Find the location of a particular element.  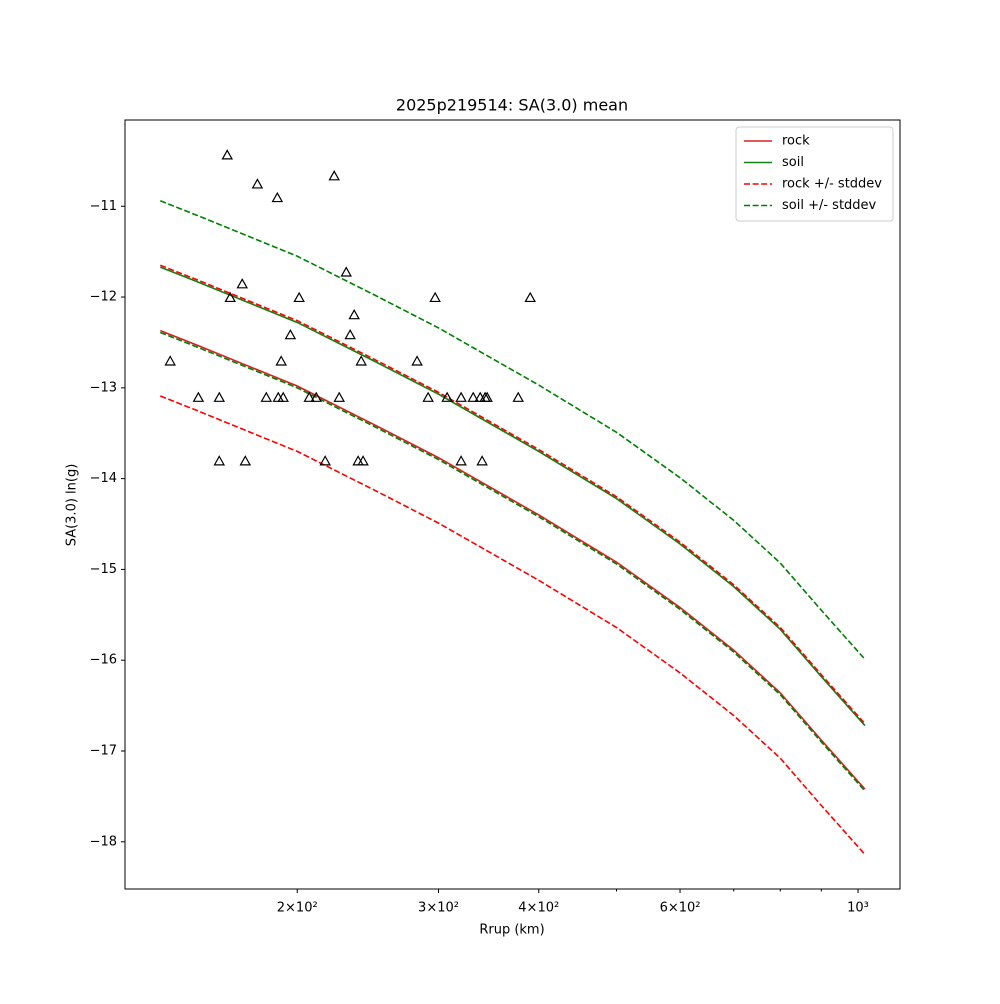

x-axis-label: Rrup (km) is located at coordinates (511, 930).